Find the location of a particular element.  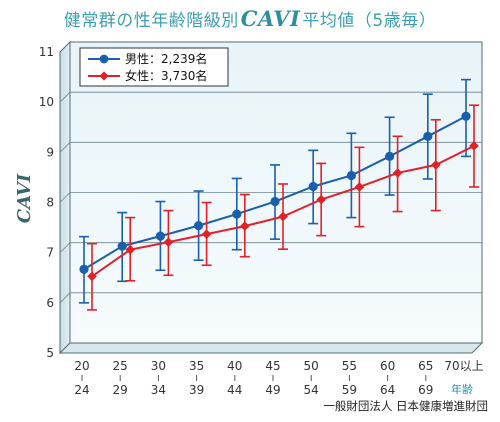

plot-floor is located at coordinates (271, 348).